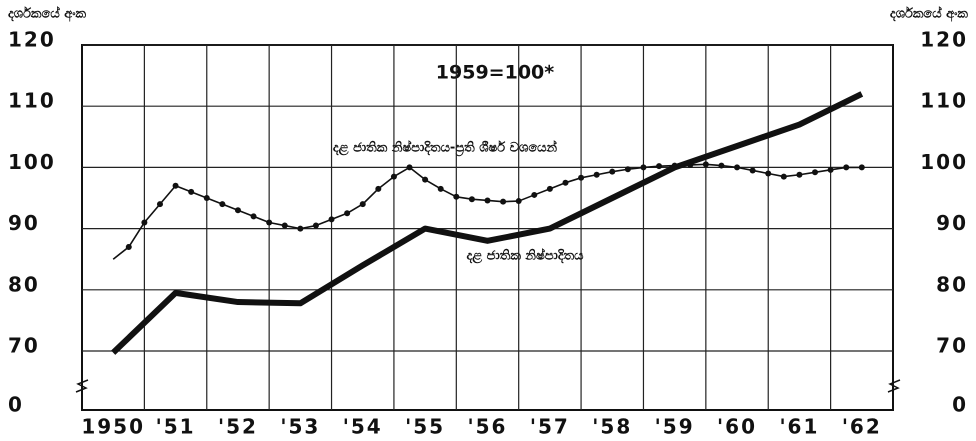 Image resolution: width=976 pixels, height=441 pixels. Describe the element at coordinates (944, 40) in the screenshot. I see `y2-tick-label: 120` at that location.